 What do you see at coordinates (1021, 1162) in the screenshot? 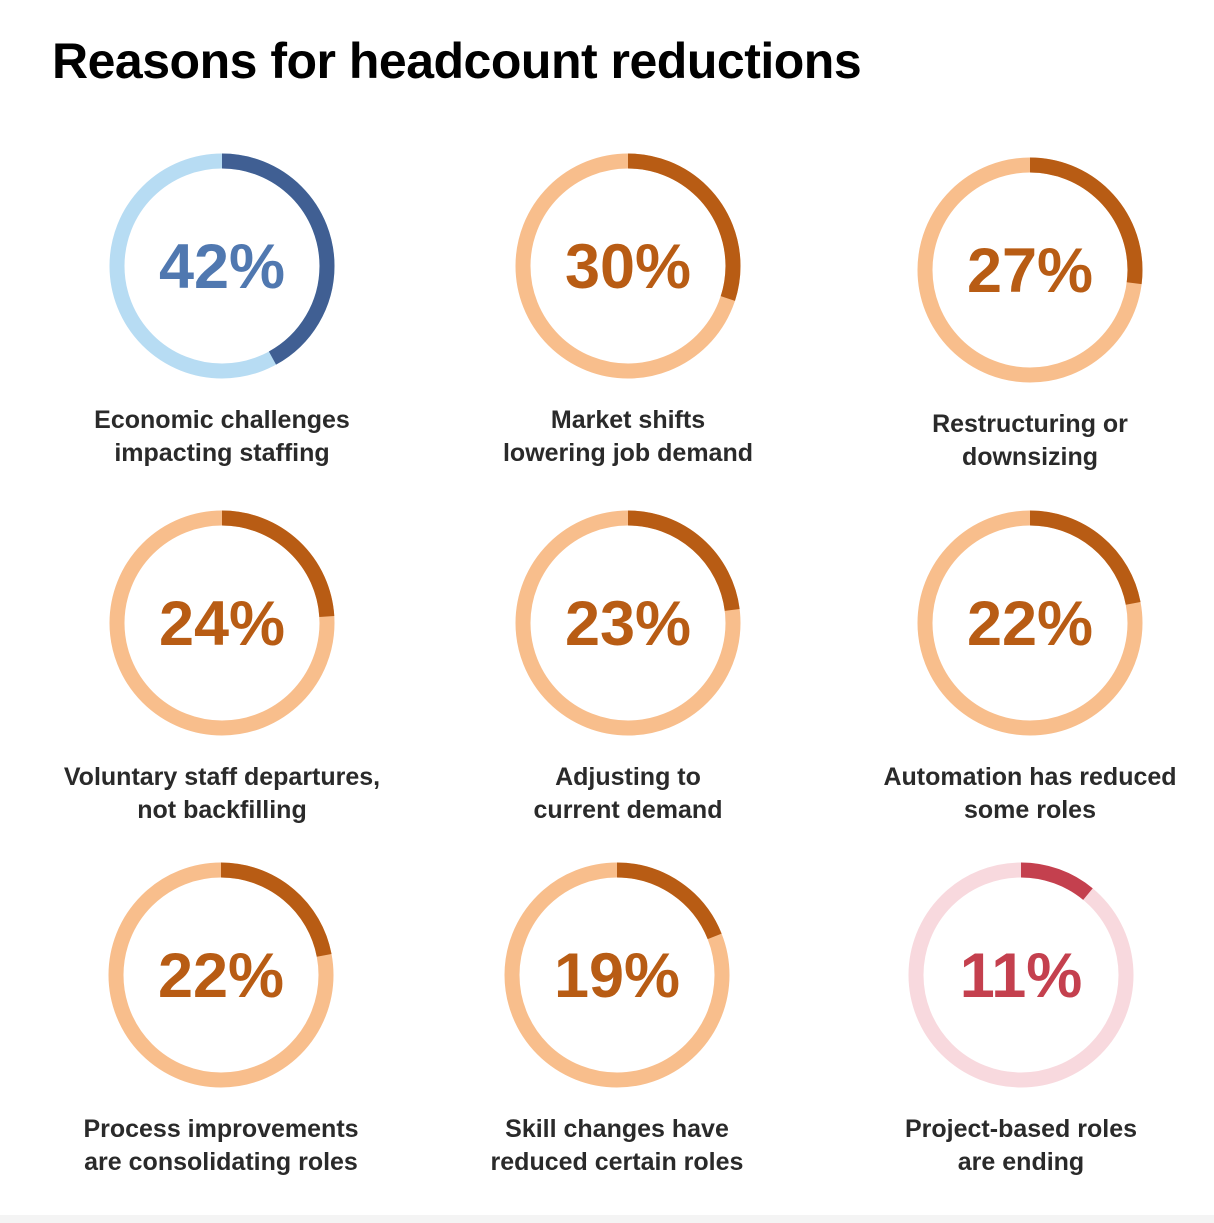
I see `caption-line: are ending` at bounding box center [1021, 1162].